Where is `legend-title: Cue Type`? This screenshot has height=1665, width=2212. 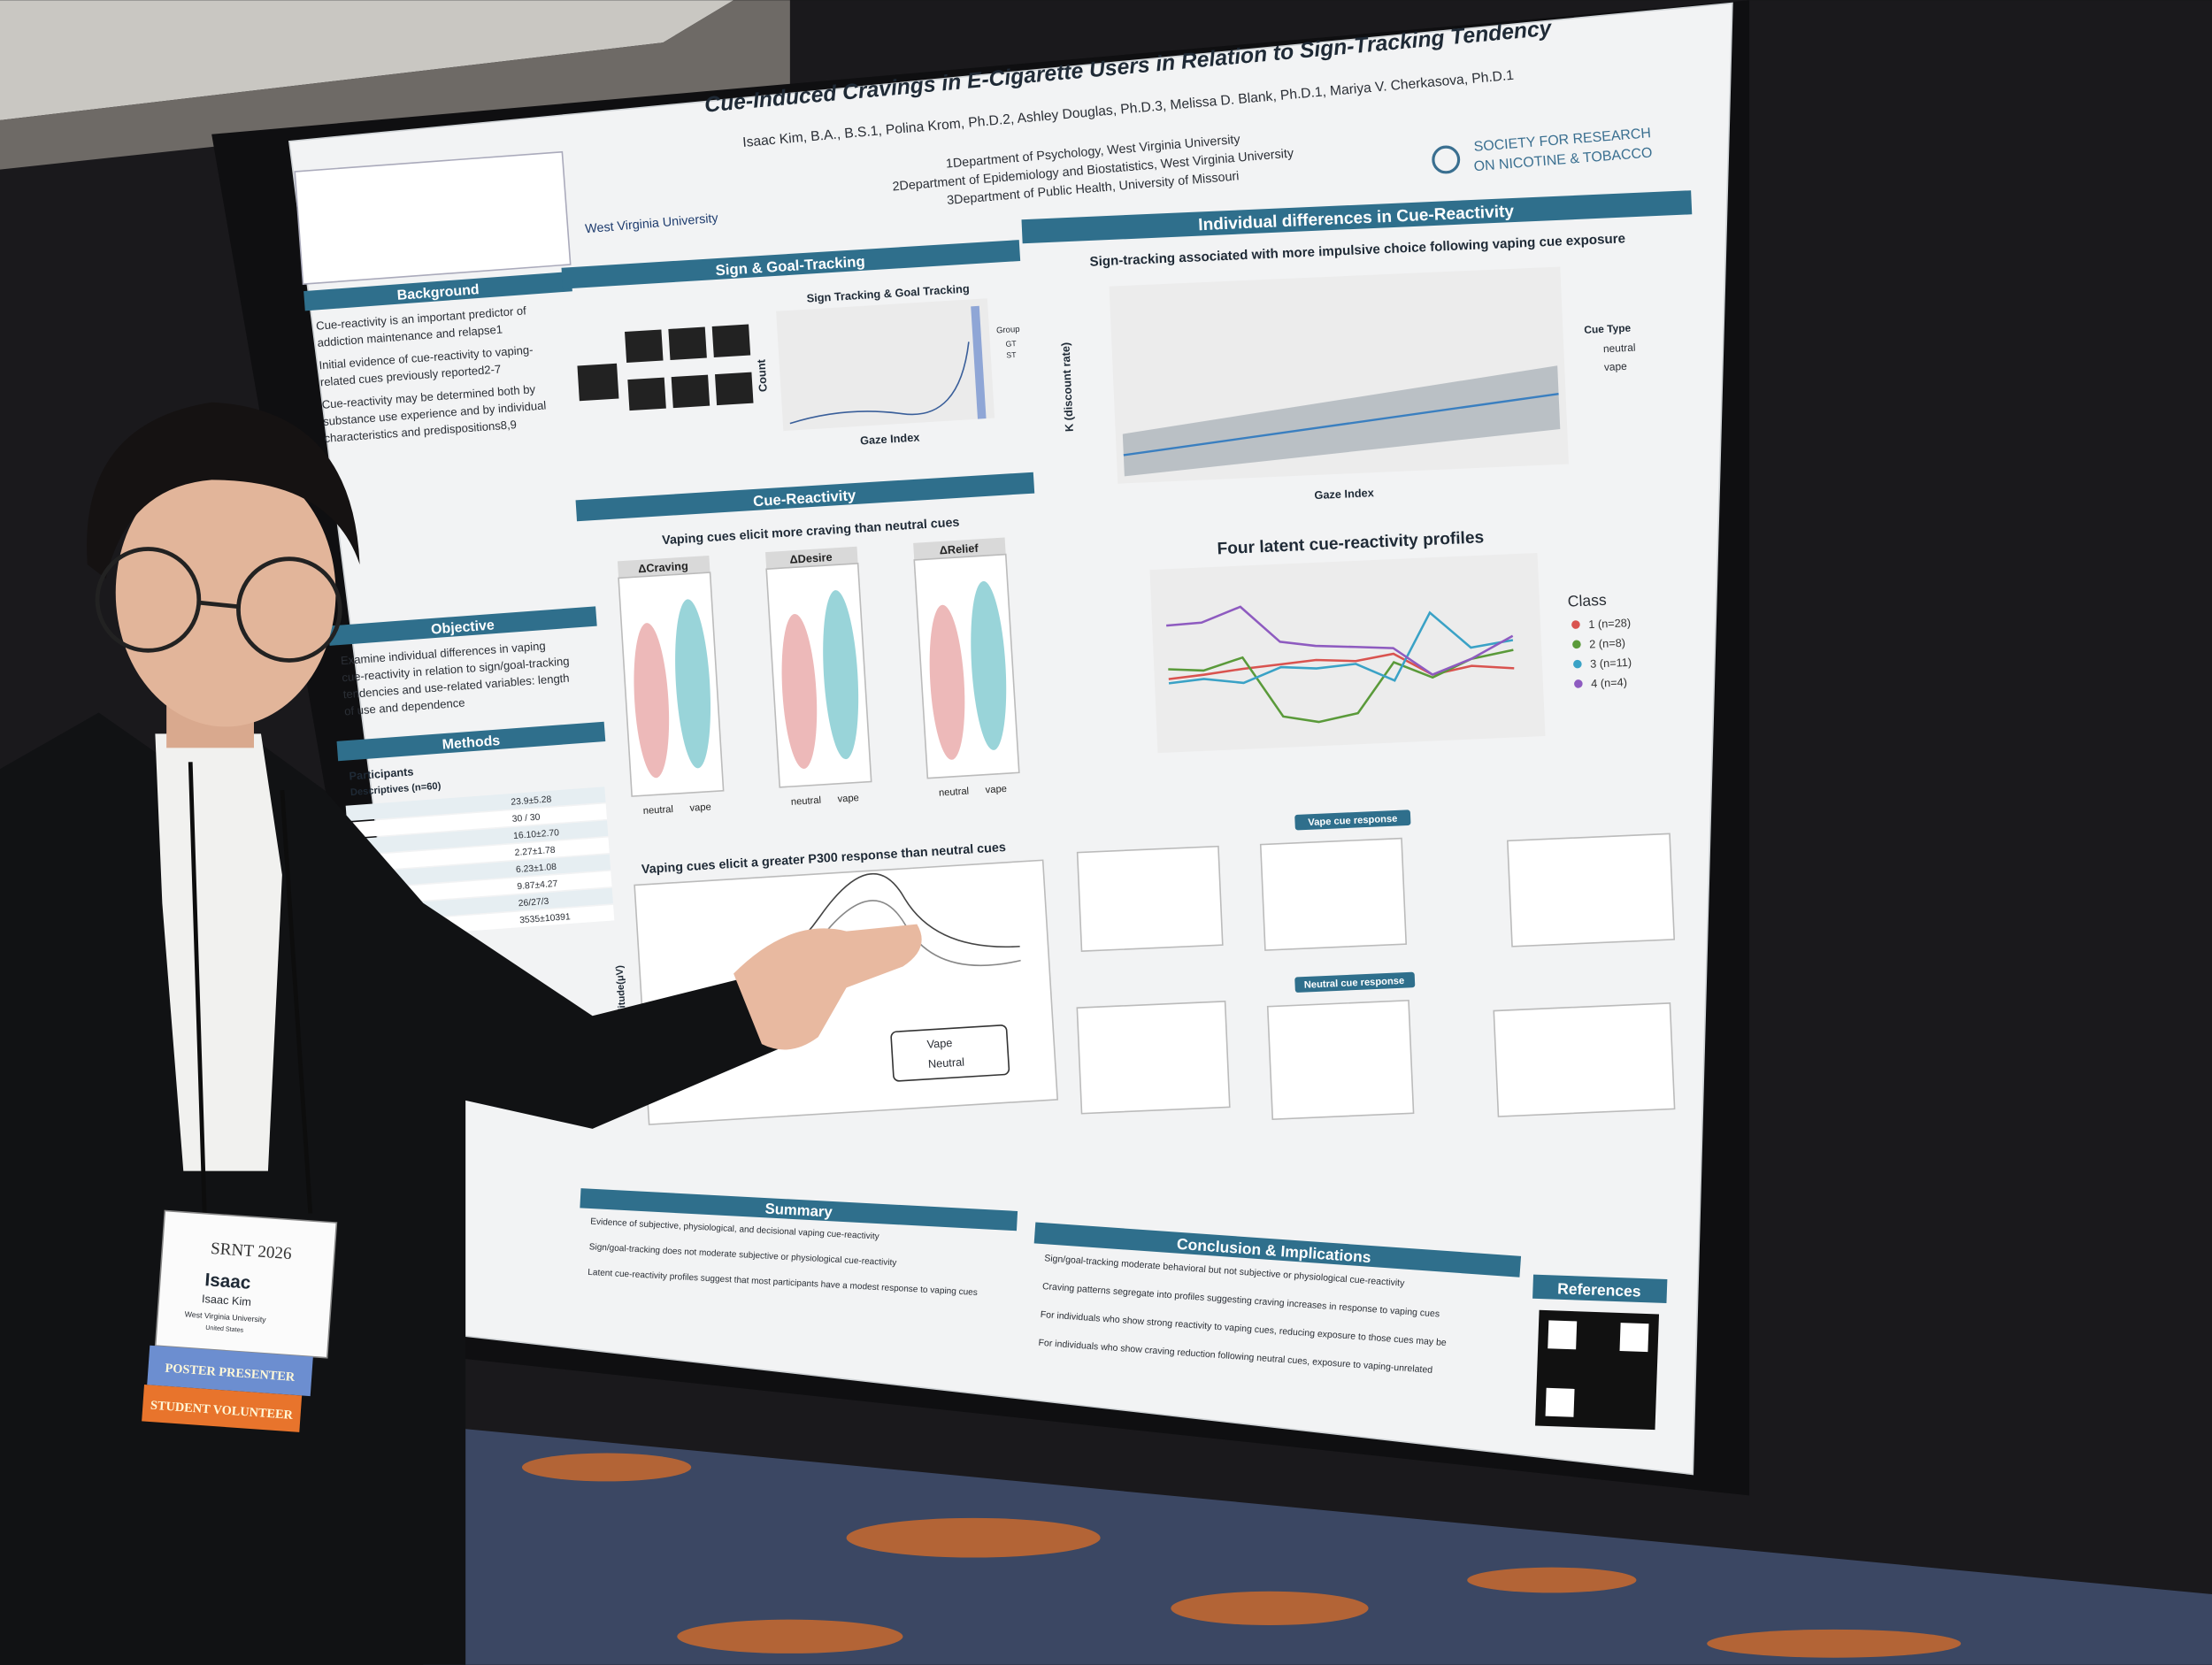 legend-title: Cue Type is located at coordinates (1608, 329).